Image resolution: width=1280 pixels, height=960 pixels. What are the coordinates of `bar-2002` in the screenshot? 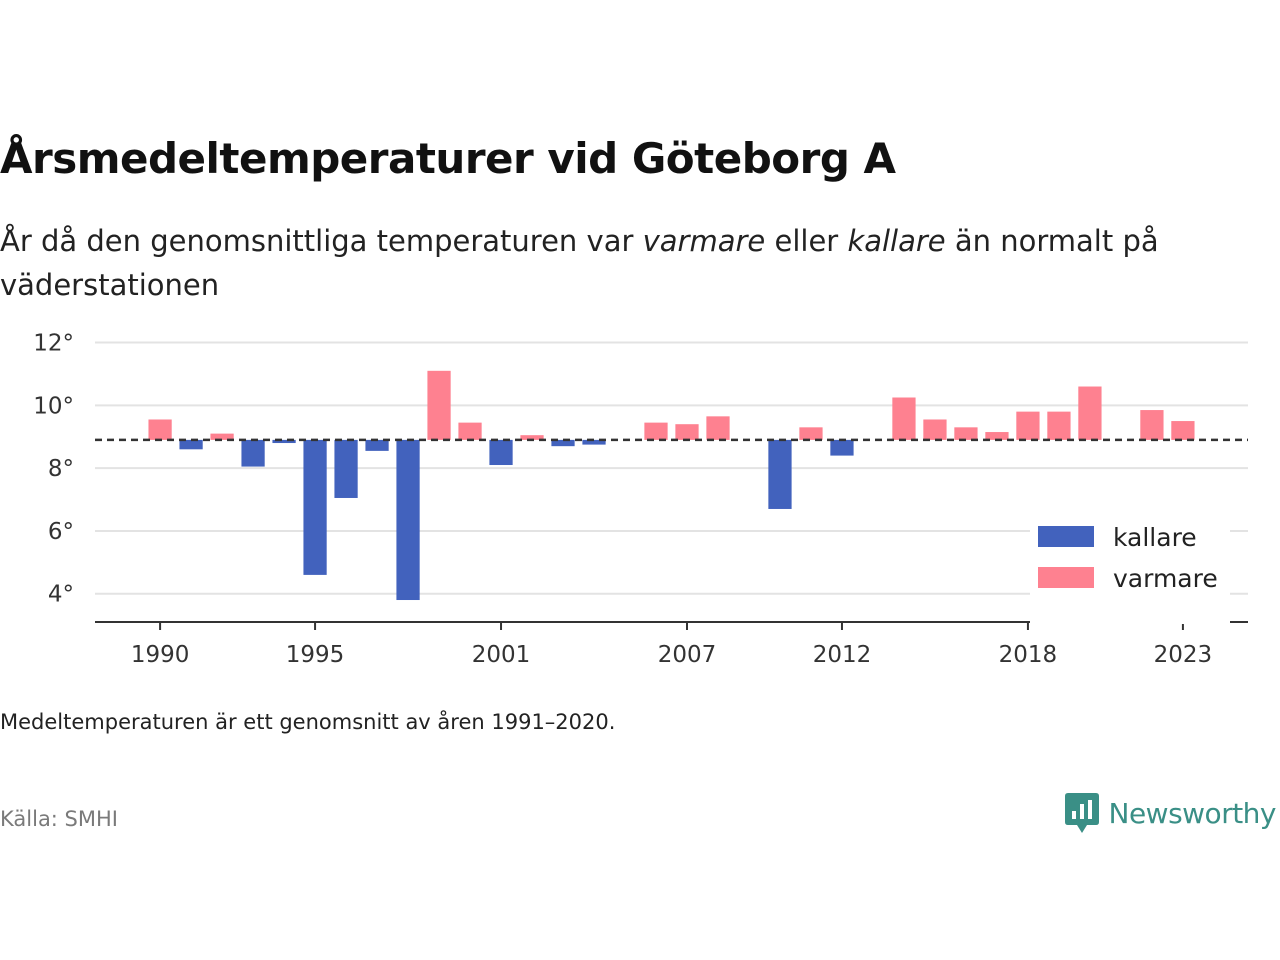 It's located at (532, 437).